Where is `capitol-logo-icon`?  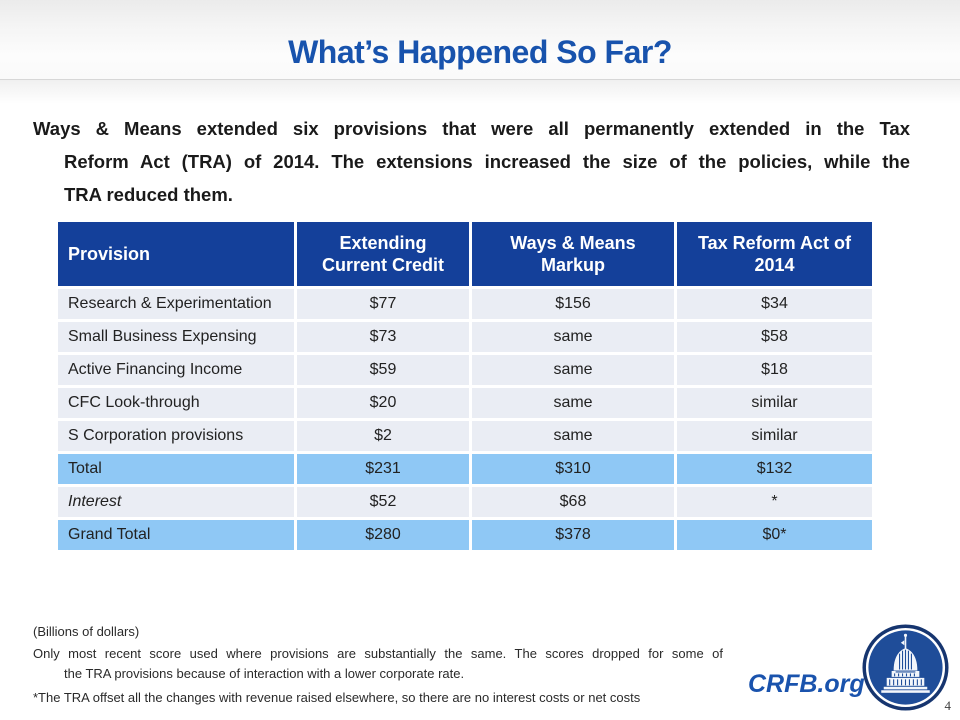 capitol-logo-icon is located at coordinates (905, 667).